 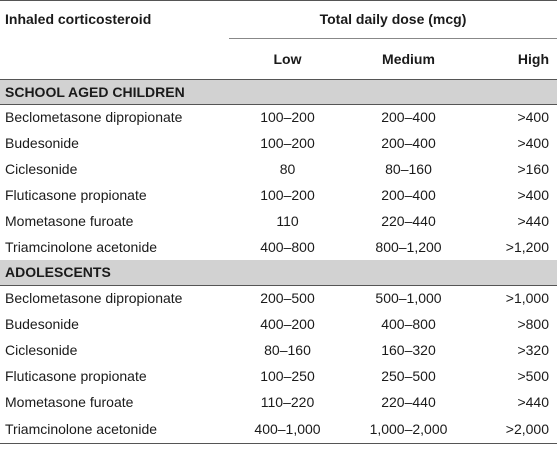 I want to click on low-dose-cell: 200–500, so click(x=287, y=298).